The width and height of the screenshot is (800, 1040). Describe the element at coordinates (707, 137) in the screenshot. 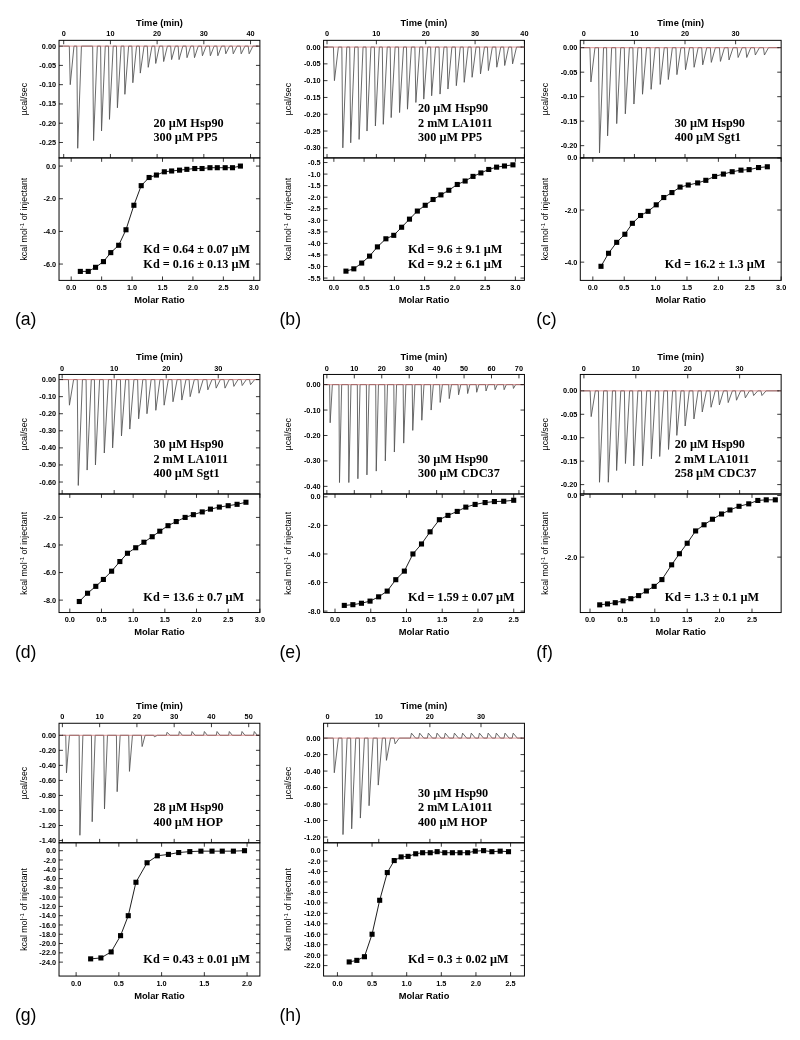

I see `annotation: 400 µM Sgt1` at that location.